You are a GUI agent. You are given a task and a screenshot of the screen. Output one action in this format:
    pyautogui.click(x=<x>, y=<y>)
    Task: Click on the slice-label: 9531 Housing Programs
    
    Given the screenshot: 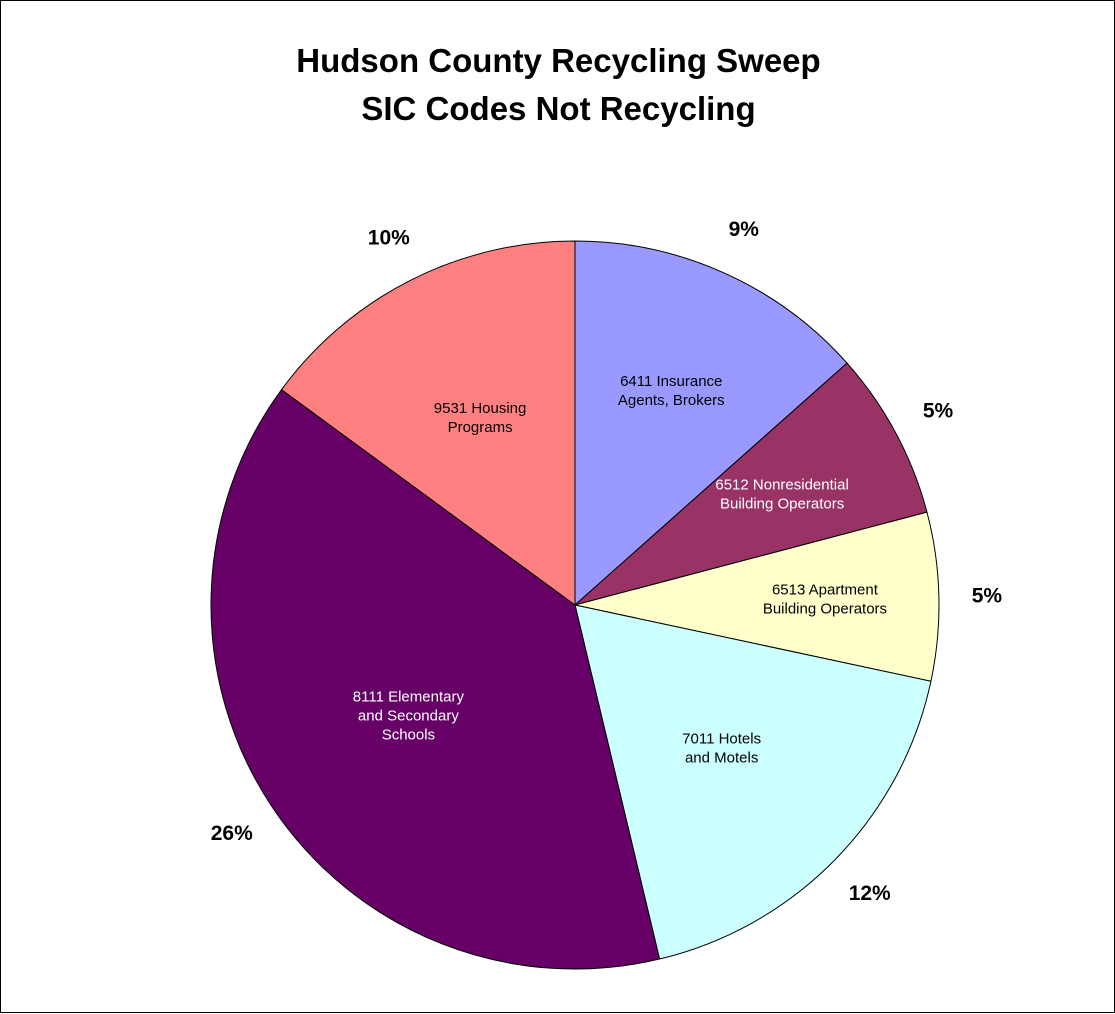 What is the action you would take?
    pyautogui.click(x=480, y=418)
    